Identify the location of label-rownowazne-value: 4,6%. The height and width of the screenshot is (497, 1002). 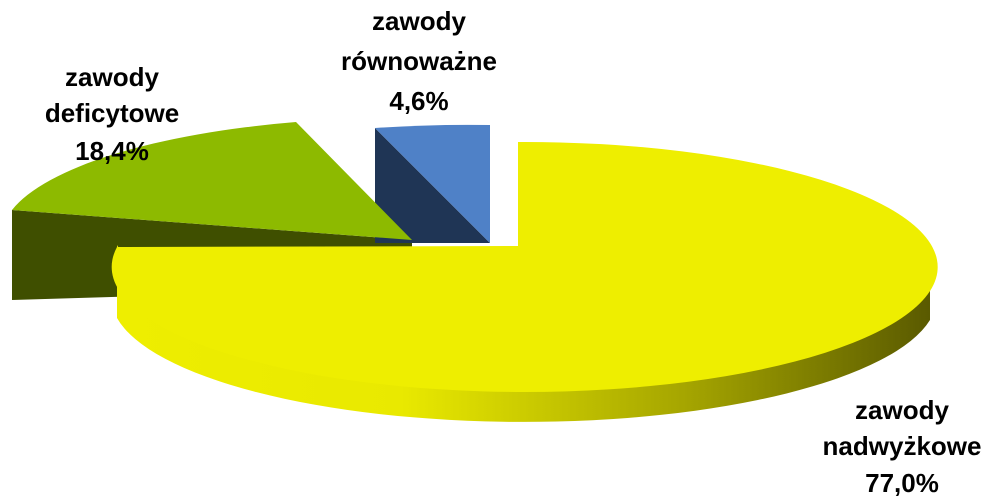
(418, 101).